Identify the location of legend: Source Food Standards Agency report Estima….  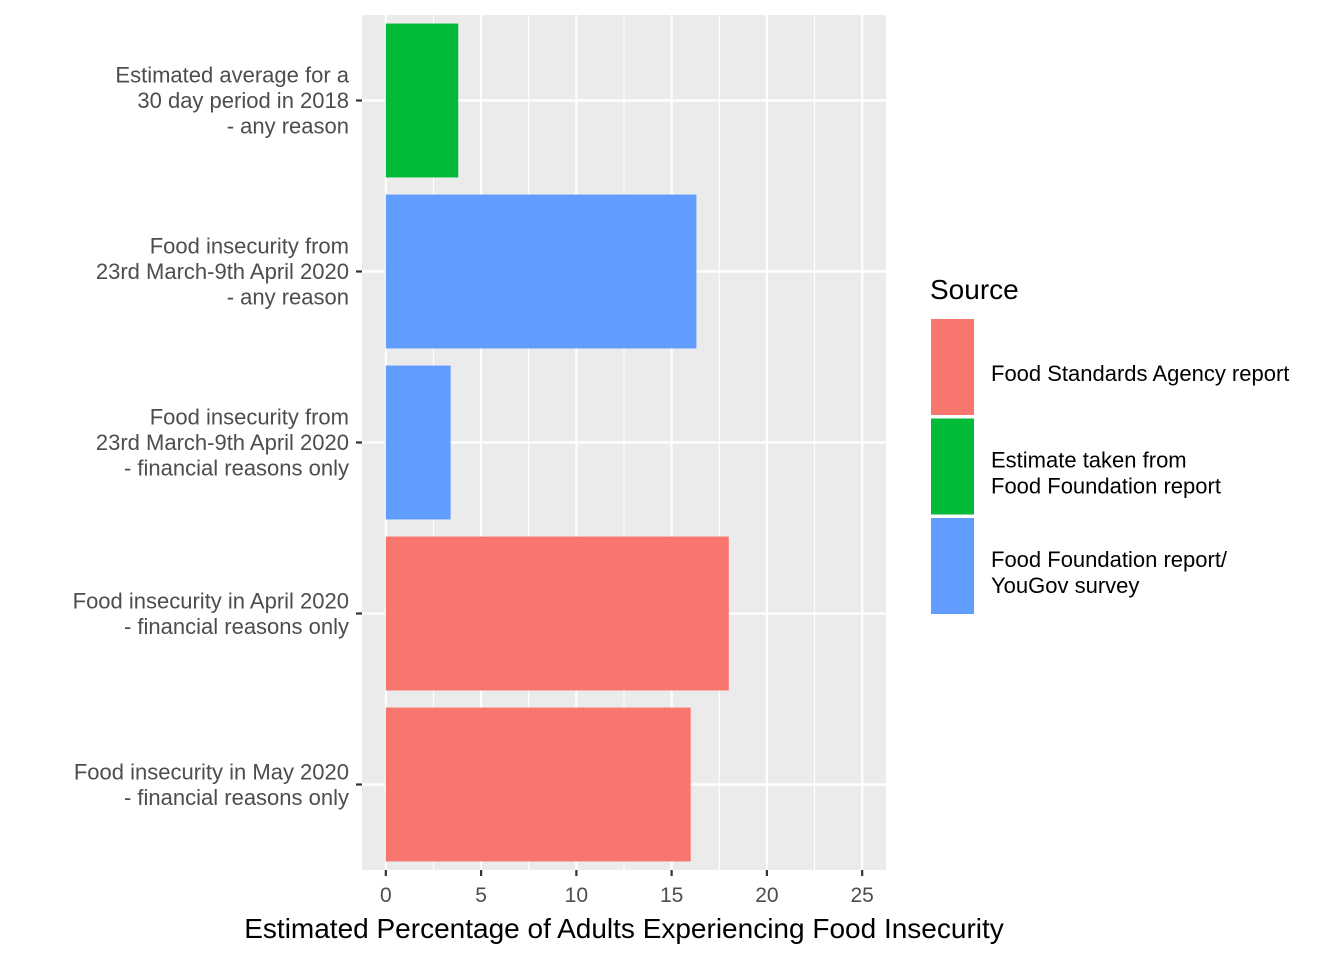
(1109, 444).